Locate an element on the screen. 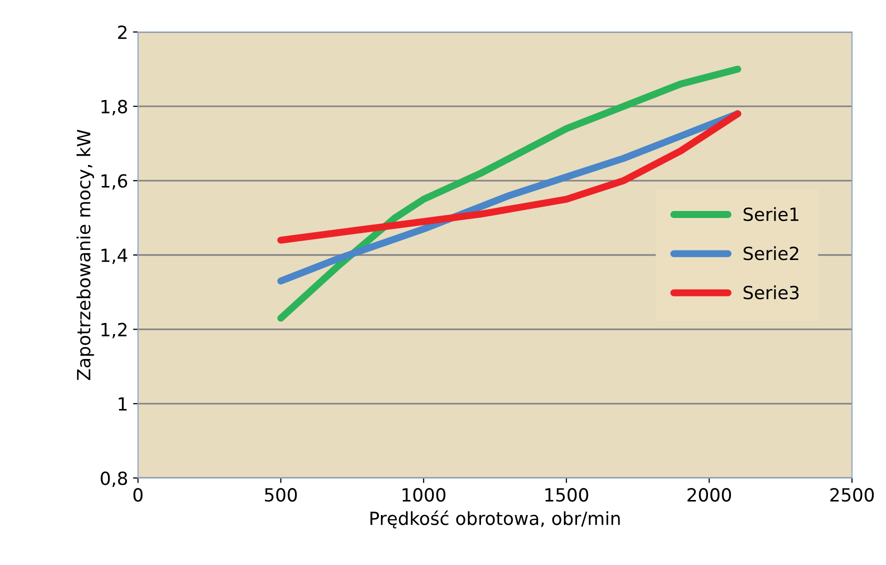 The height and width of the screenshot is (565, 886). x-tick-label: 0 is located at coordinates (138, 495).